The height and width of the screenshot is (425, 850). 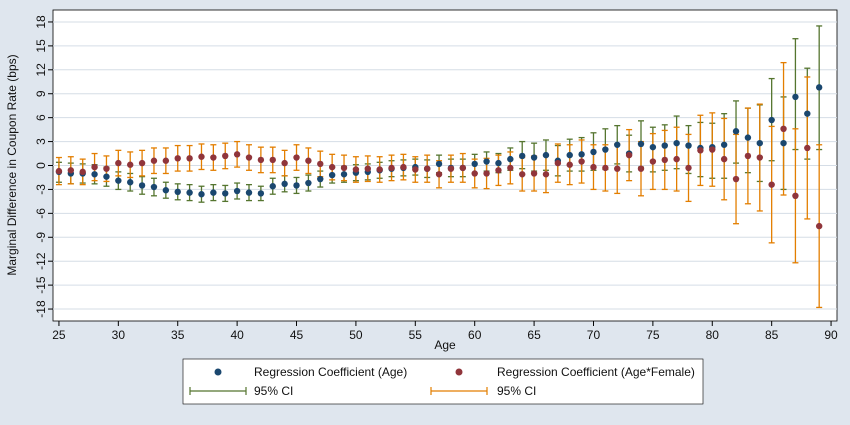 I want to click on x-tick-label-12: 85, so click(x=772, y=335).